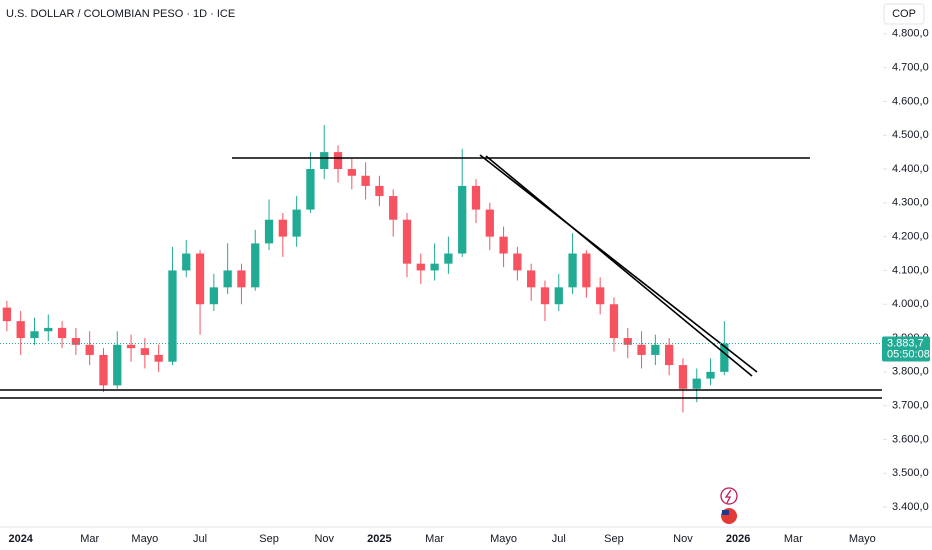 This screenshot has height=550, width=932. What do you see at coordinates (910, 135) in the screenshot?
I see `y-tick-label: 4.500,0` at bounding box center [910, 135].